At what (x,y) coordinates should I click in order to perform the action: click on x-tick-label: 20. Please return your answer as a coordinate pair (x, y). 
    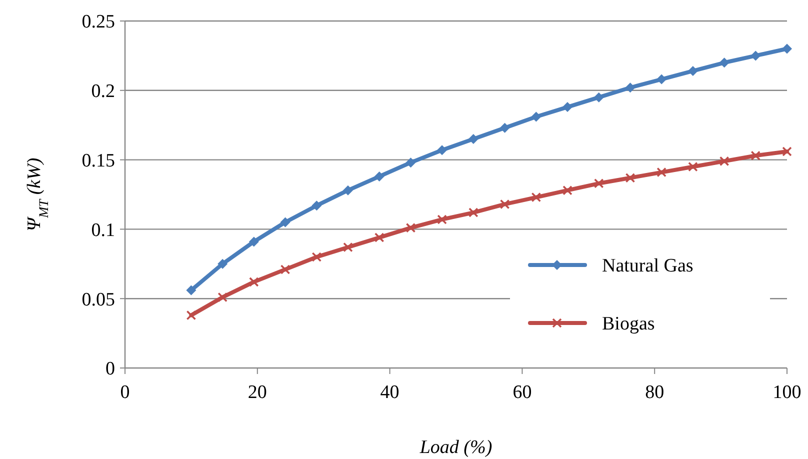
    Looking at the image, I should click on (257, 392).